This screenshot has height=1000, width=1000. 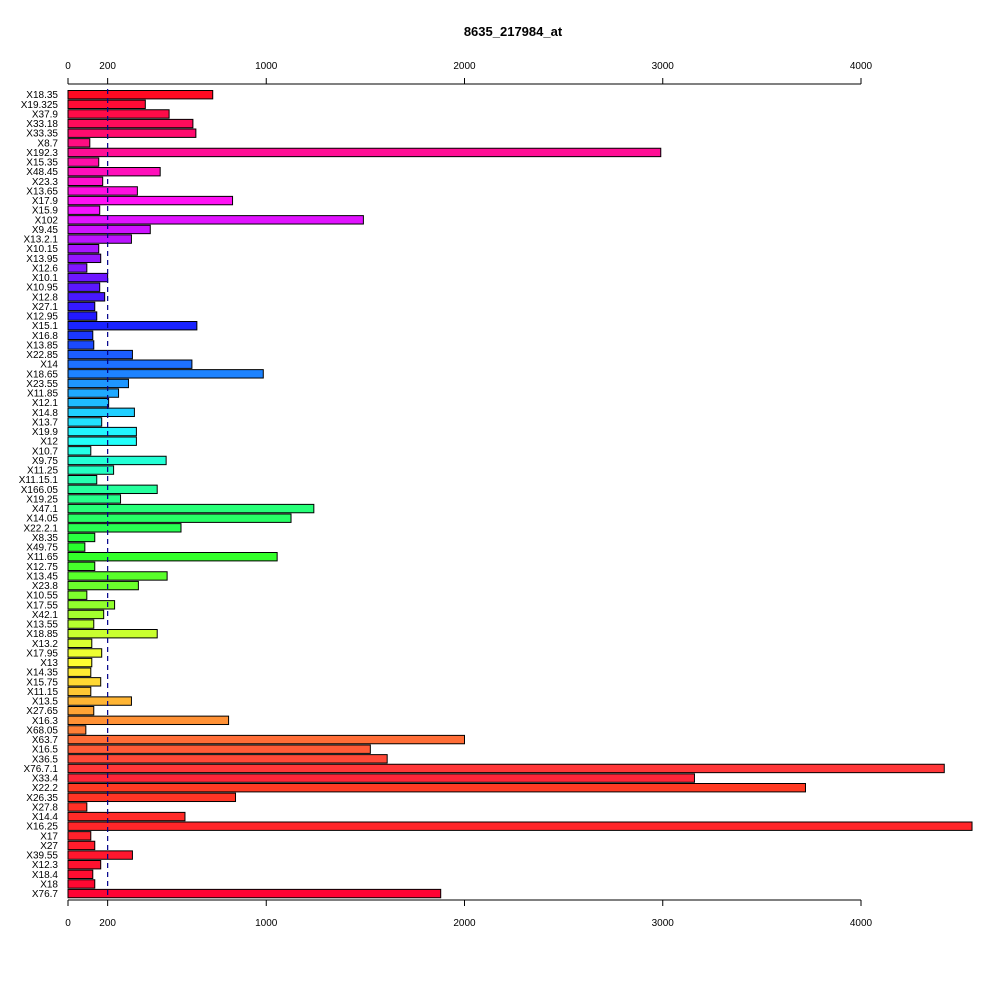 I want to click on category-label: X11.15.1, so click(x=39, y=480).